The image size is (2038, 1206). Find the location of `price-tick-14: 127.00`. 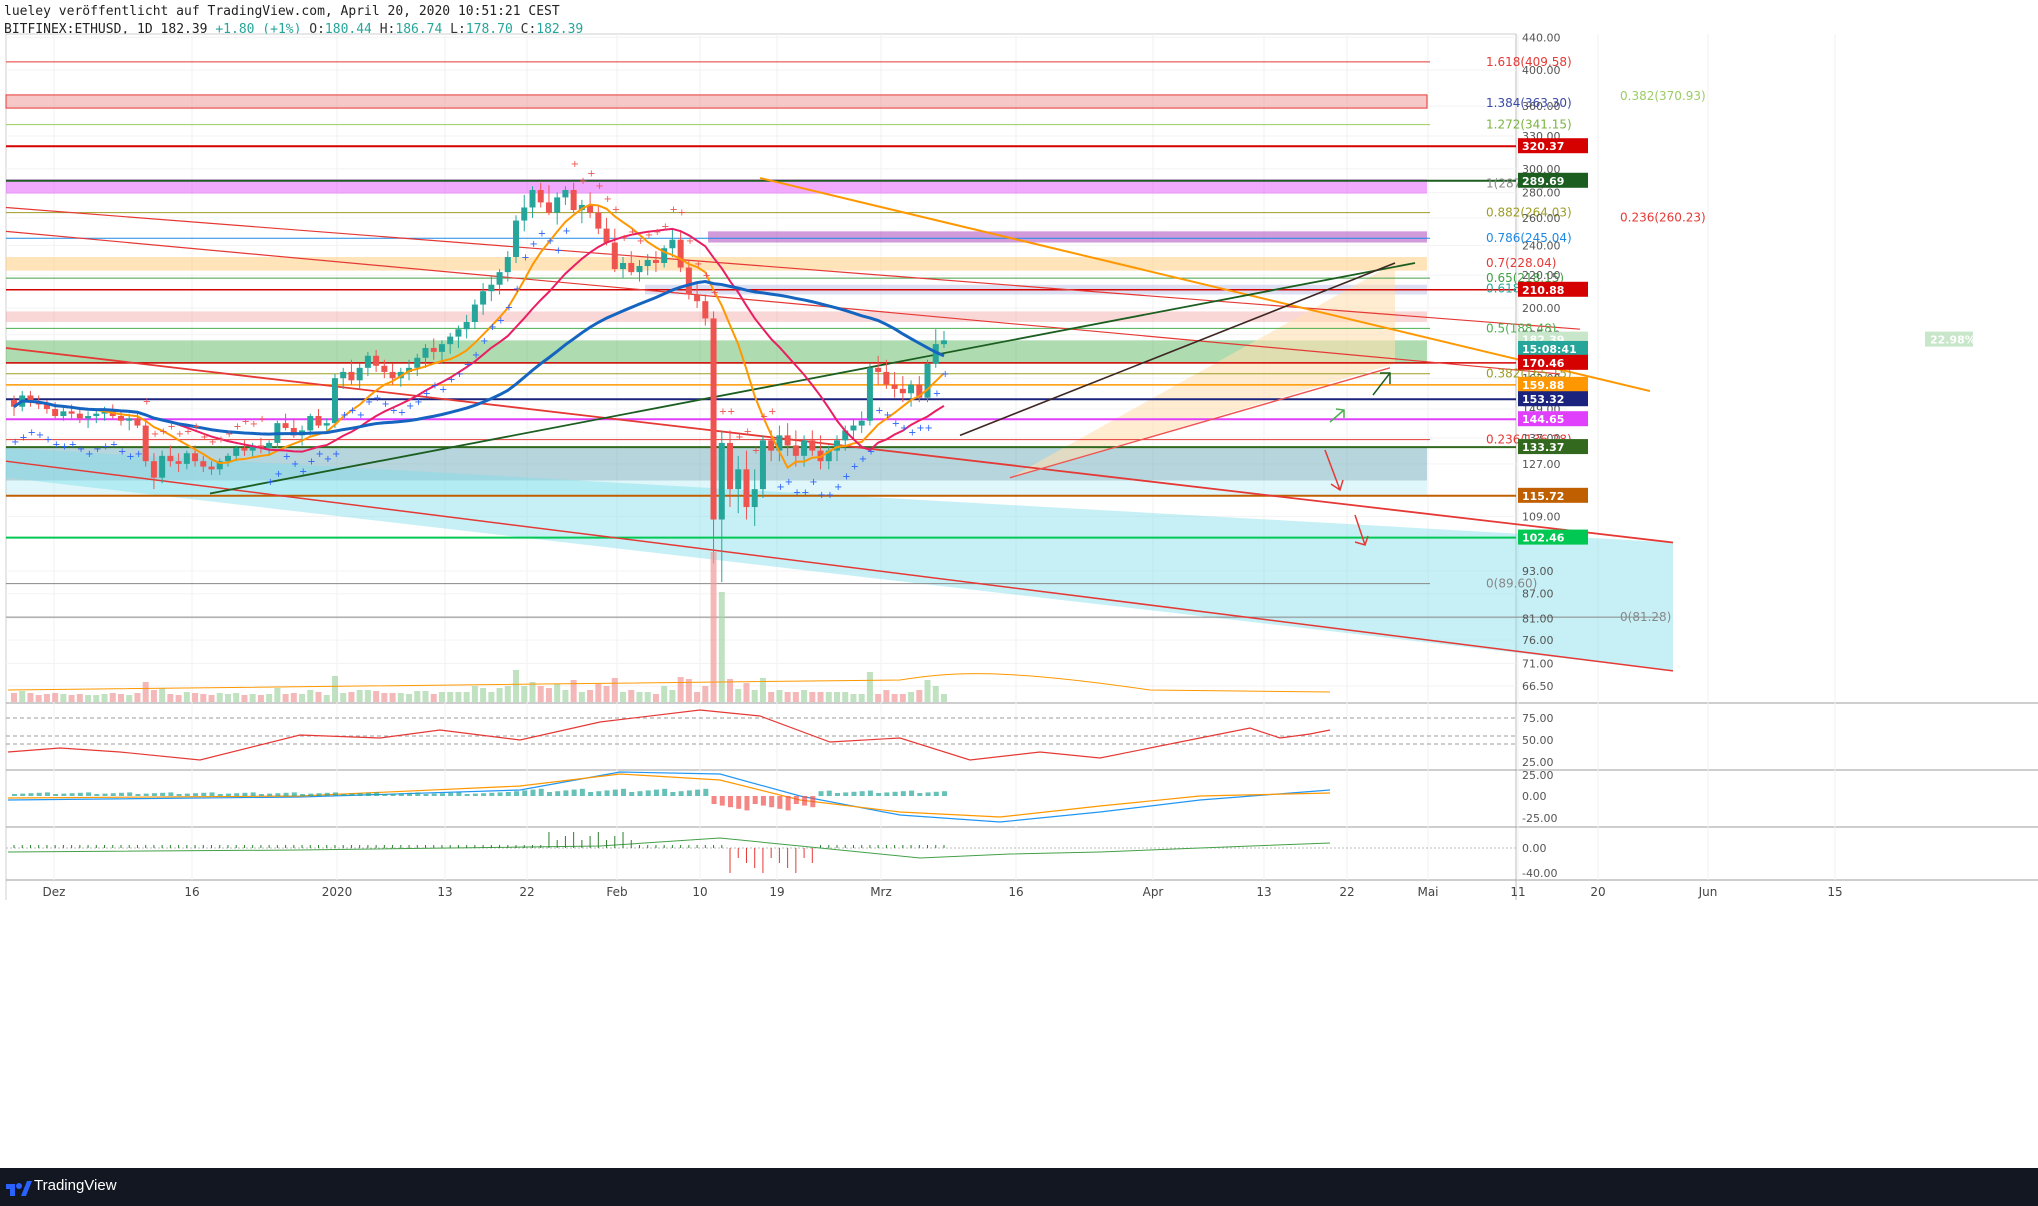

price-tick-14: 127.00 is located at coordinates (1541, 464).